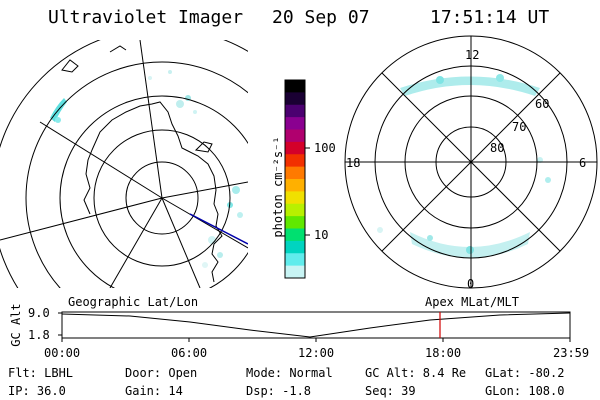  I want to click on antarctica-coastline, so click(153, 192).